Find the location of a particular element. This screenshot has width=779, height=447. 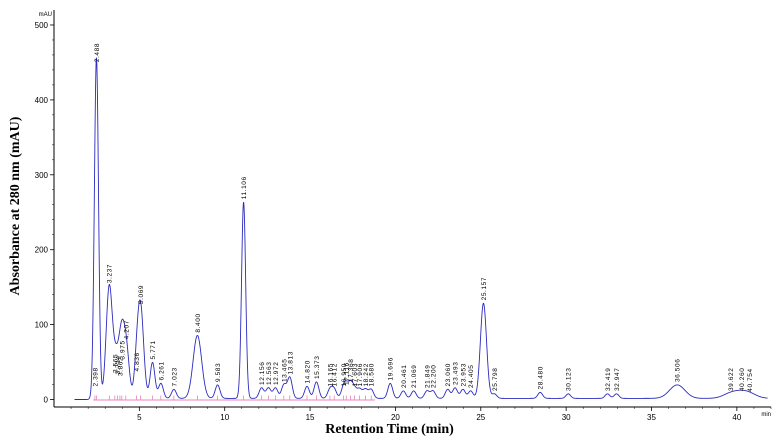

peak-label: 32.947 is located at coordinates (617, 379).